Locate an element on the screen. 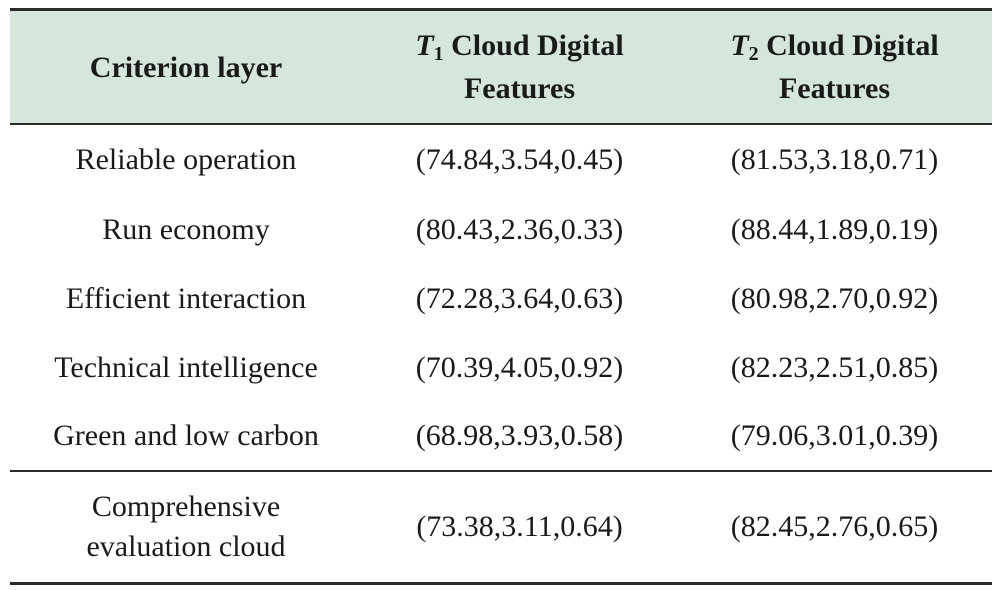 The image size is (1000, 590). header-t2-symbol: T is located at coordinates (739, 45).